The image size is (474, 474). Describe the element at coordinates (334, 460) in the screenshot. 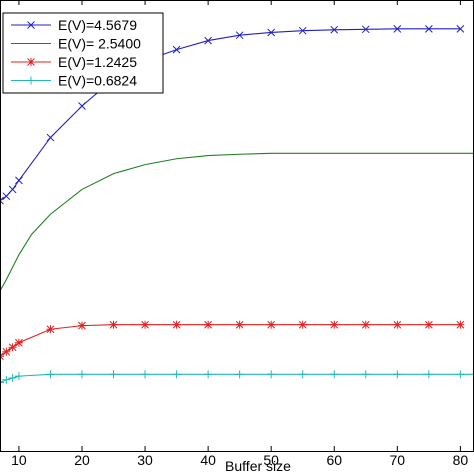

I see `x-tick-label: 60` at that location.